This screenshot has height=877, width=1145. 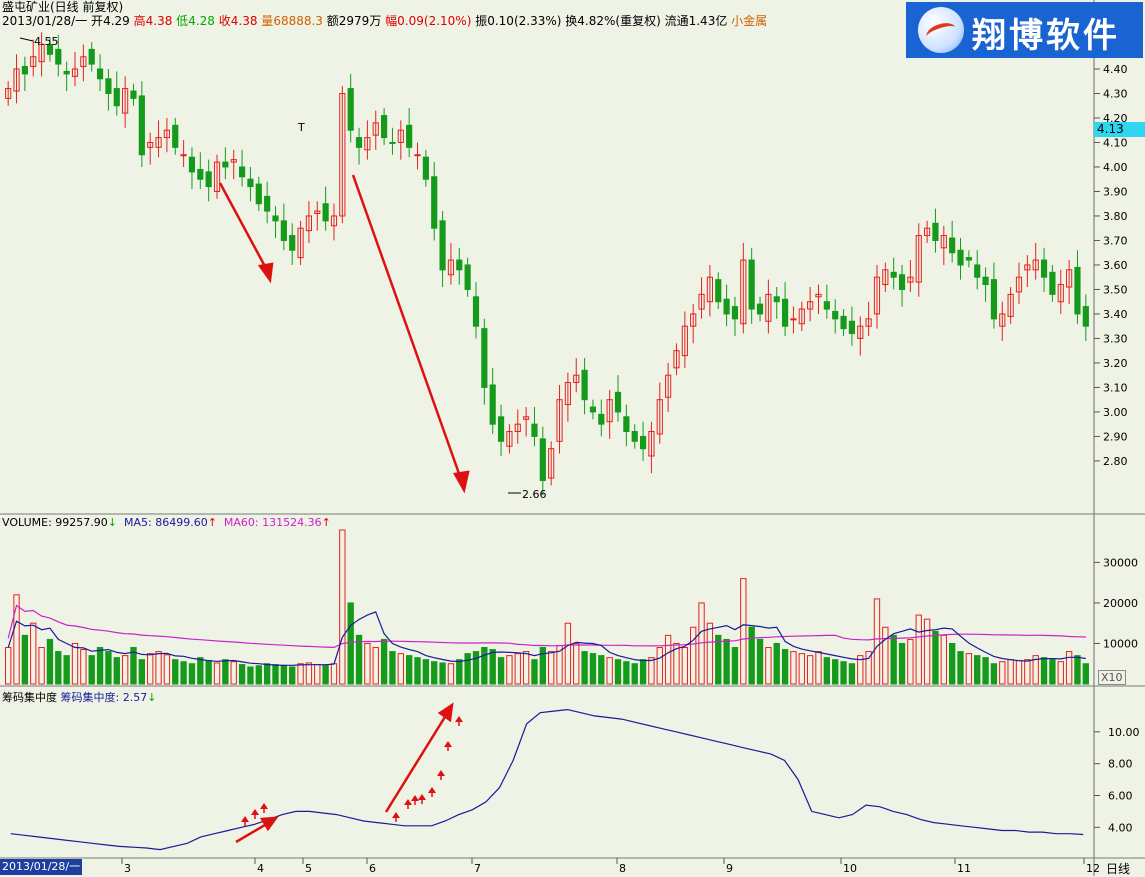 What do you see at coordinates (850, 868) in the screenshot?
I see `time-tick-label: 10` at bounding box center [850, 868].